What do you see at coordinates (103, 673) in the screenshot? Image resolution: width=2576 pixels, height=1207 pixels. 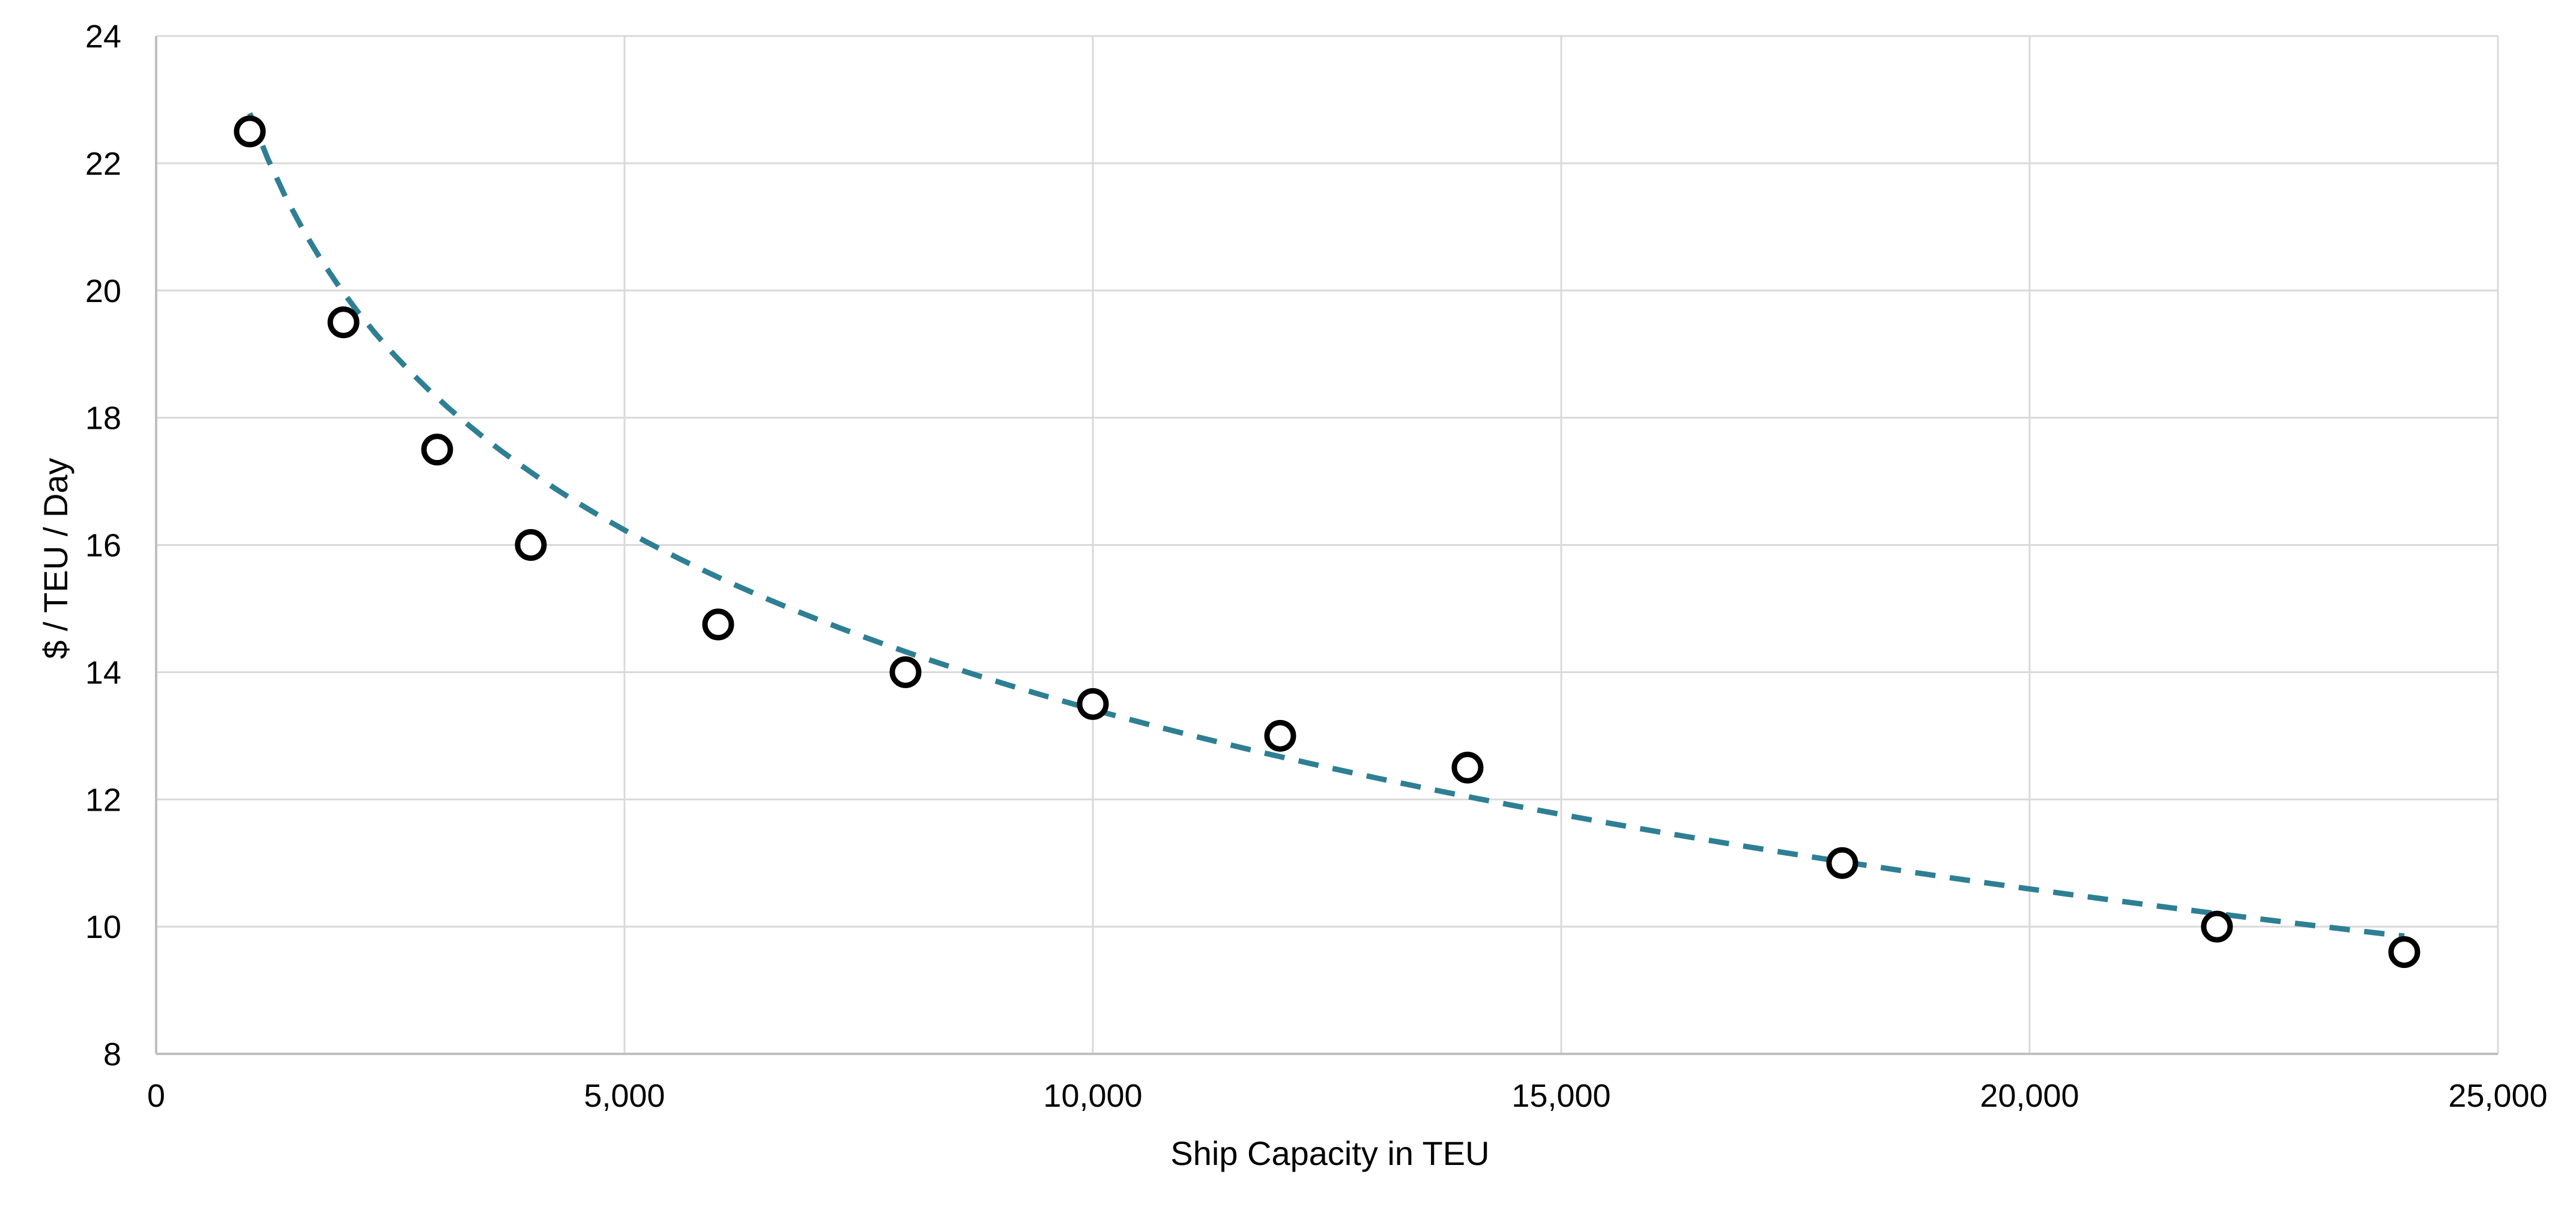 I see `y-tick-label: 14` at bounding box center [103, 673].